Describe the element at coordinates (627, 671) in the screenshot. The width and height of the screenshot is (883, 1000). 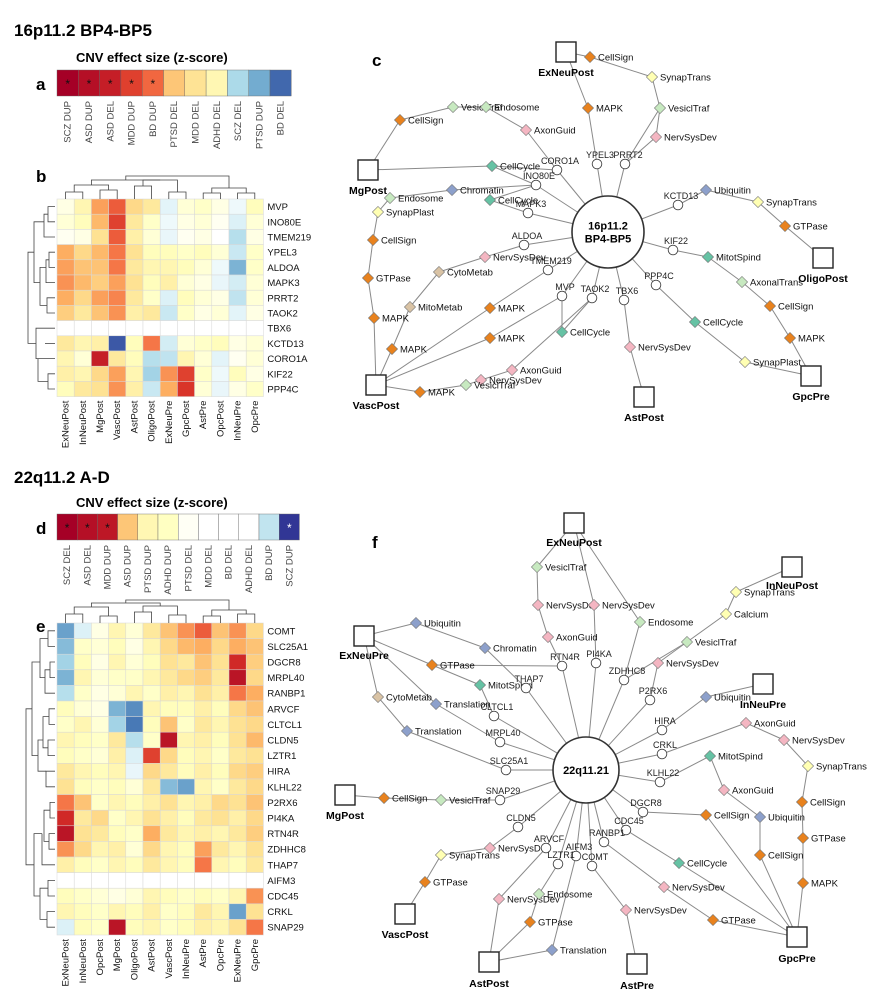
I see `network-f-gene-label: ZDHHC8` at that location.